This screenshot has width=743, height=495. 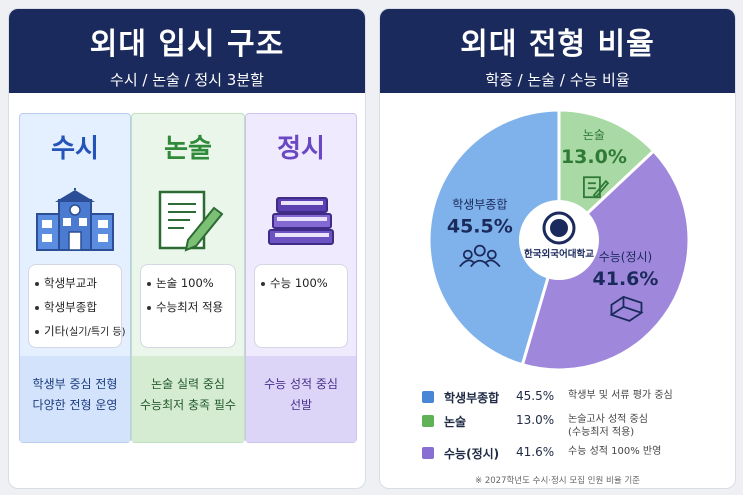 What do you see at coordinates (472, 454) in the screenshot?
I see `legend-name: 수능(정시)` at bounding box center [472, 454].